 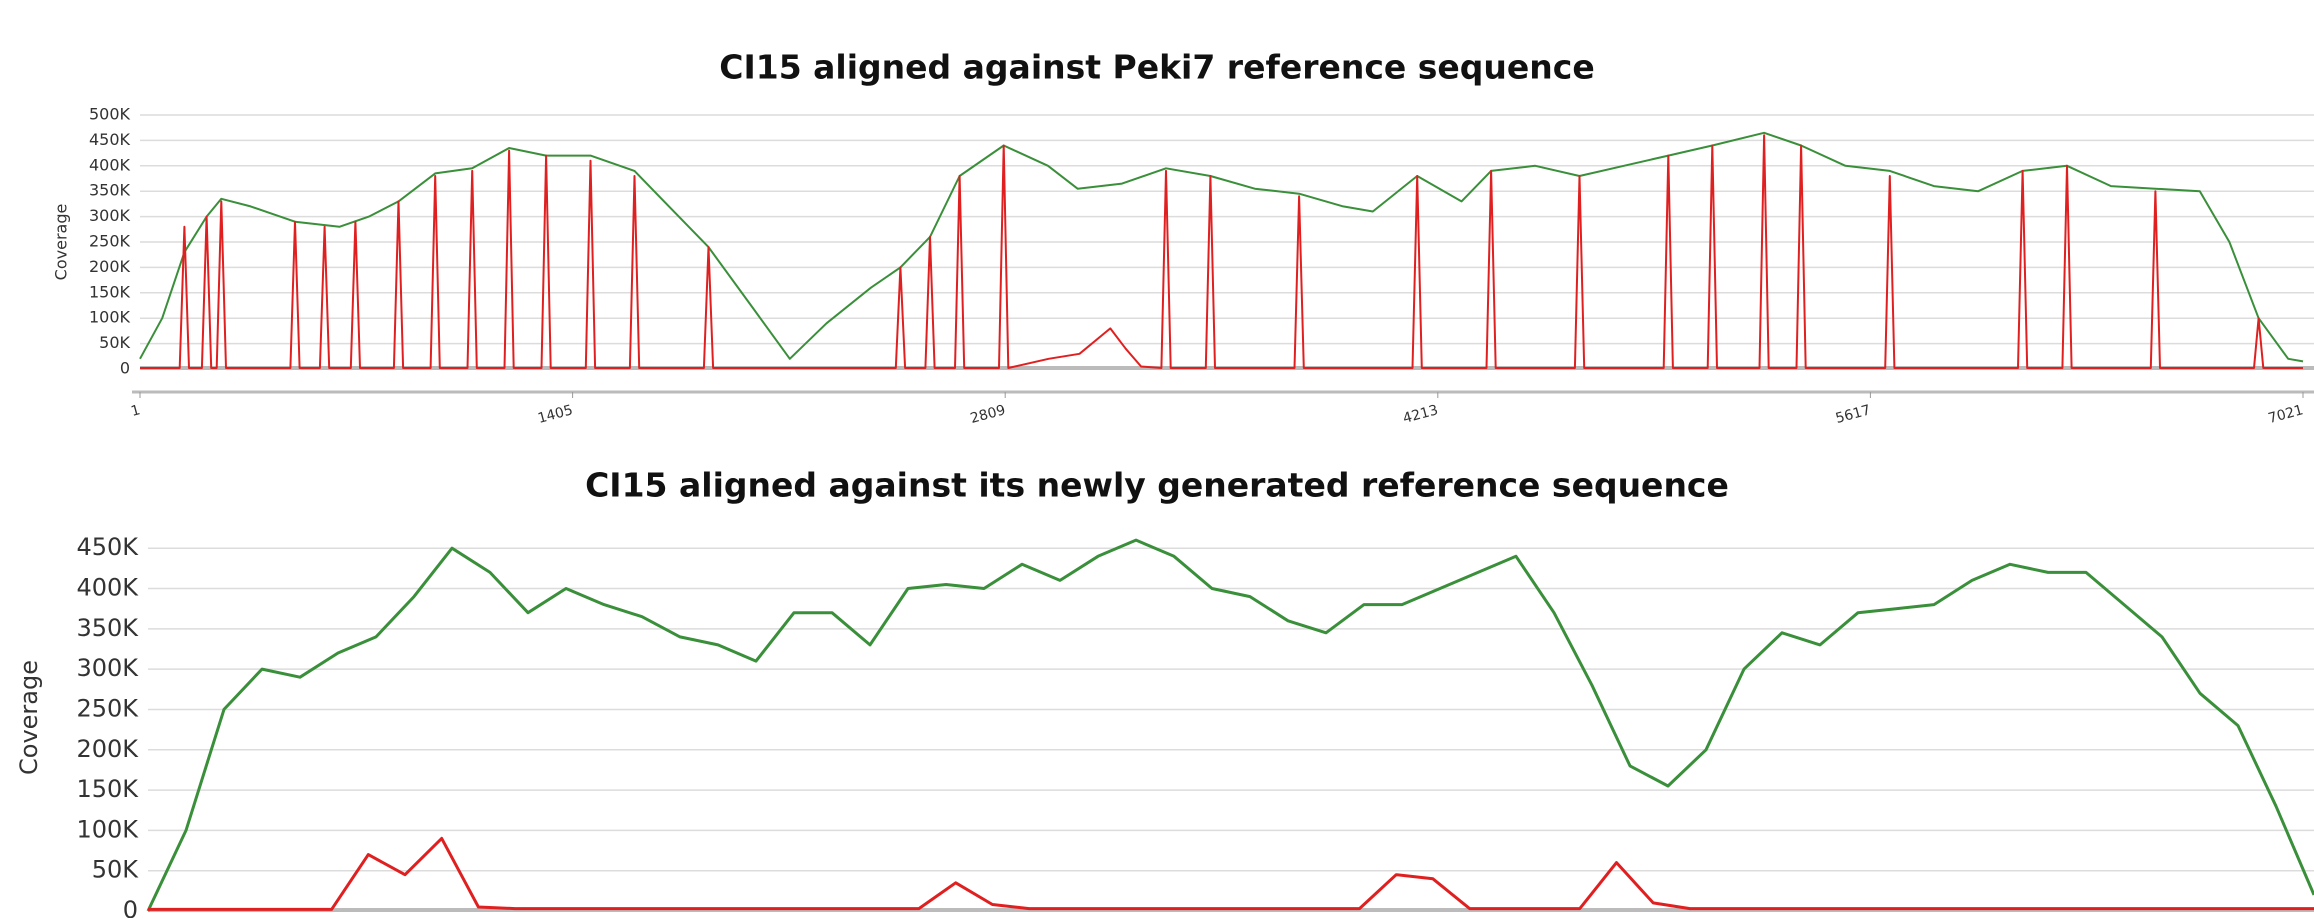 What do you see at coordinates (135, 411) in the screenshot?
I see `x-tick-label: 1` at bounding box center [135, 411].